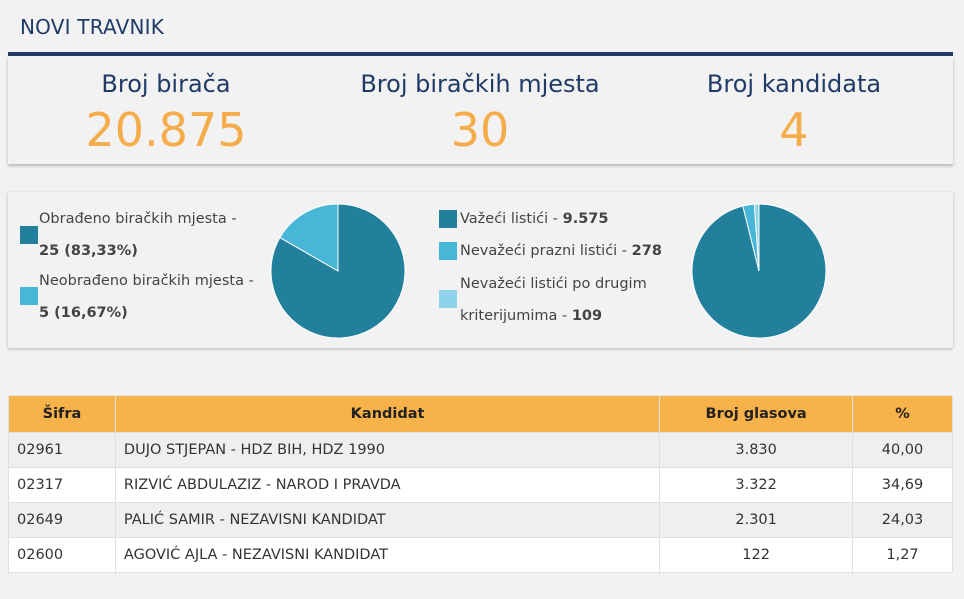  What do you see at coordinates (88, 251) in the screenshot?
I see `legend-processed-value: 25 (83,33%)` at bounding box center [88, 251].